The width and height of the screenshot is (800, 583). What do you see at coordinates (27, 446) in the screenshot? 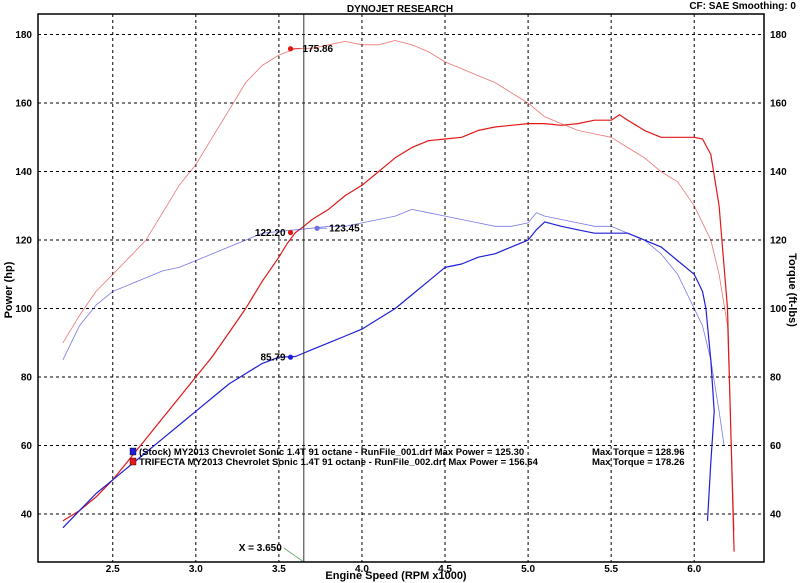
I see `y-tick-label-left: 60` at bounding box center [27, 446].